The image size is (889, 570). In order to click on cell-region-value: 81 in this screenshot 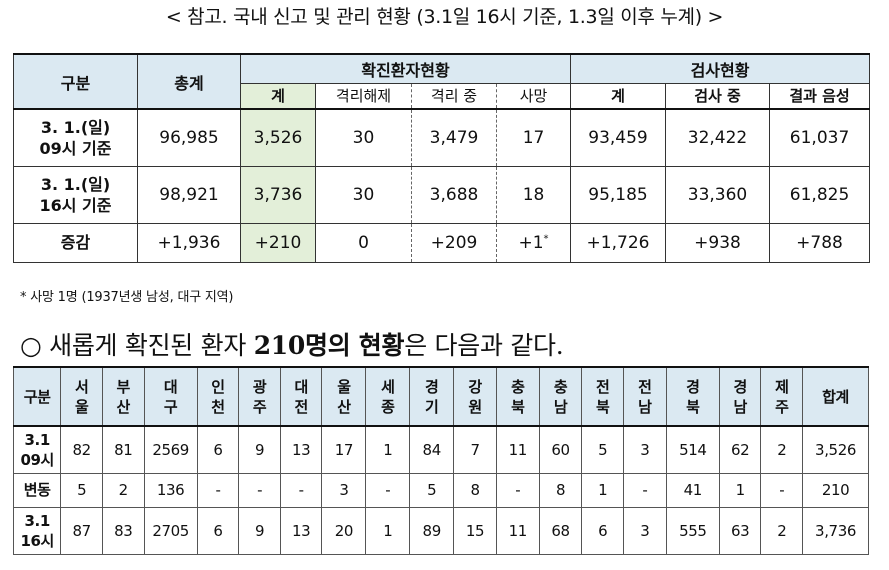, I will do `click(123, 449)`.